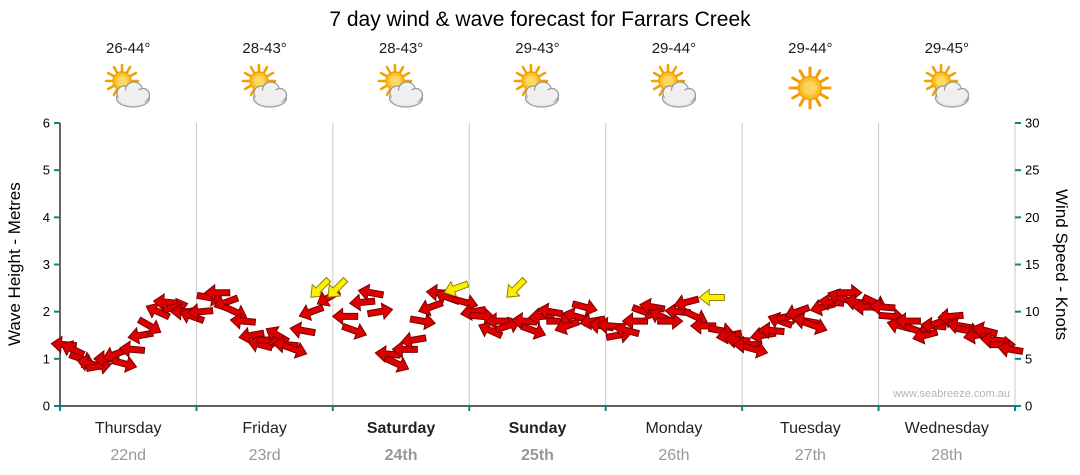 This screenshot has height=475, width=1080. Describe the element at coordinates (46, 217) in the screenshot. I see `left-tick-label: 4` at that location.